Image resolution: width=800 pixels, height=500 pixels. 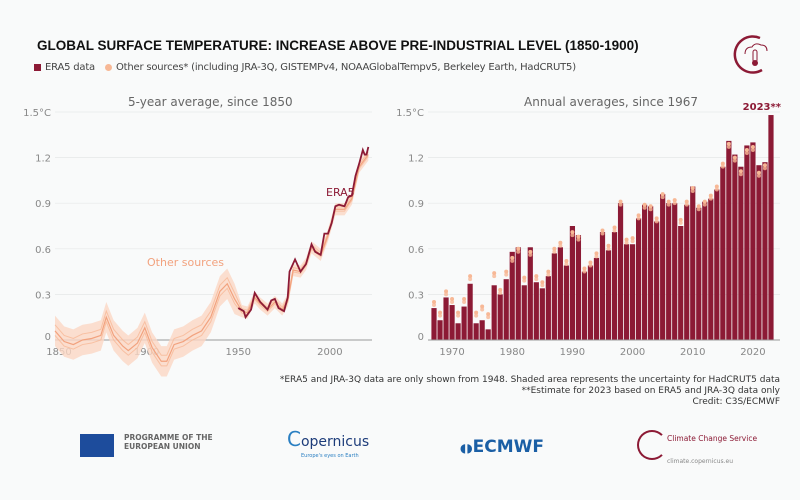 I want to click on right-x-tick: 1980, so click(x=512, y=352).